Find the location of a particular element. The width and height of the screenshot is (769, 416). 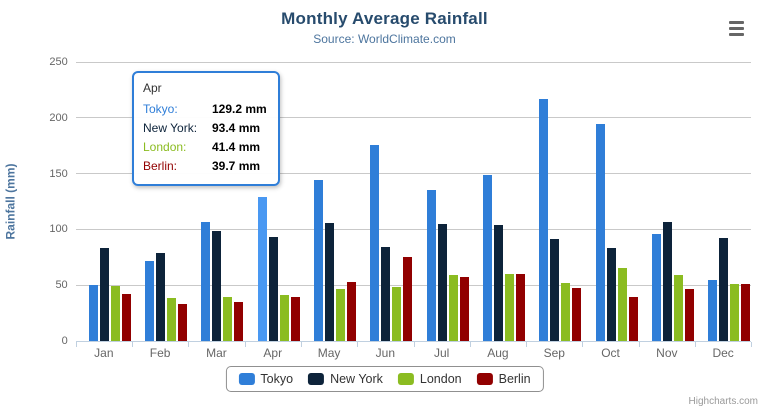

tooltip-row: Berlin: 39.7 mm is located at coordinates (206, 166).